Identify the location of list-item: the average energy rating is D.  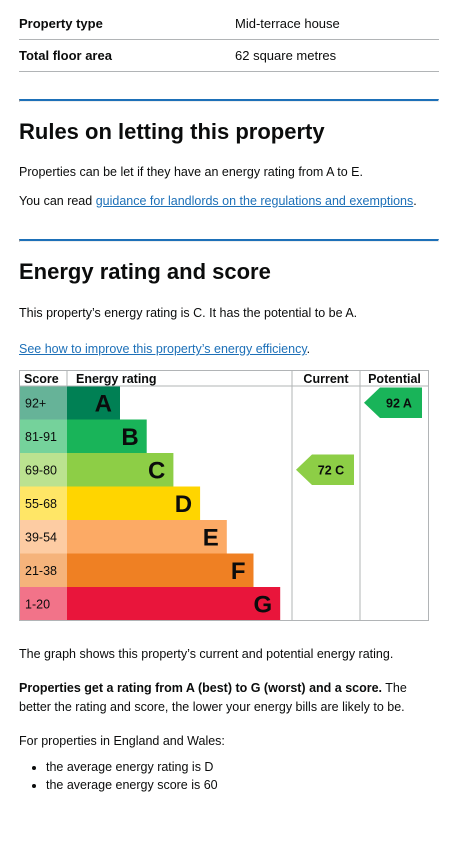
(242, 767).